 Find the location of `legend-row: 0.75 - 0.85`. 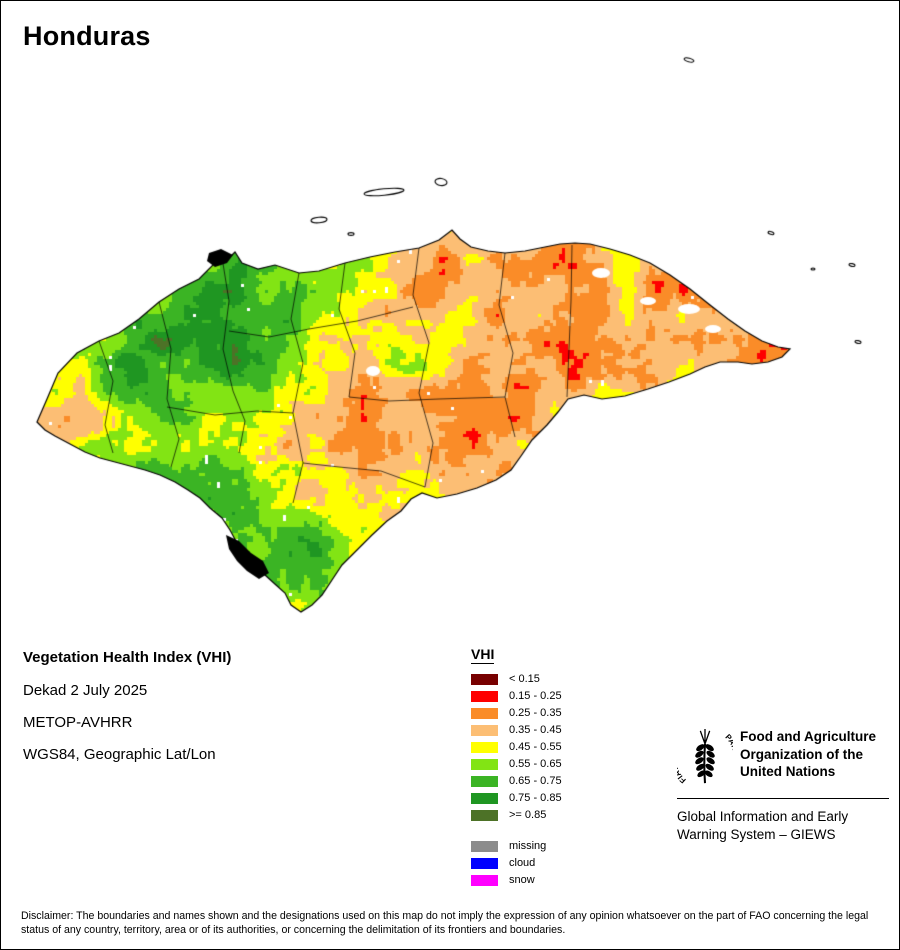

legend-row: 0.75 - 0.85 is located at coordinates (516, 798).